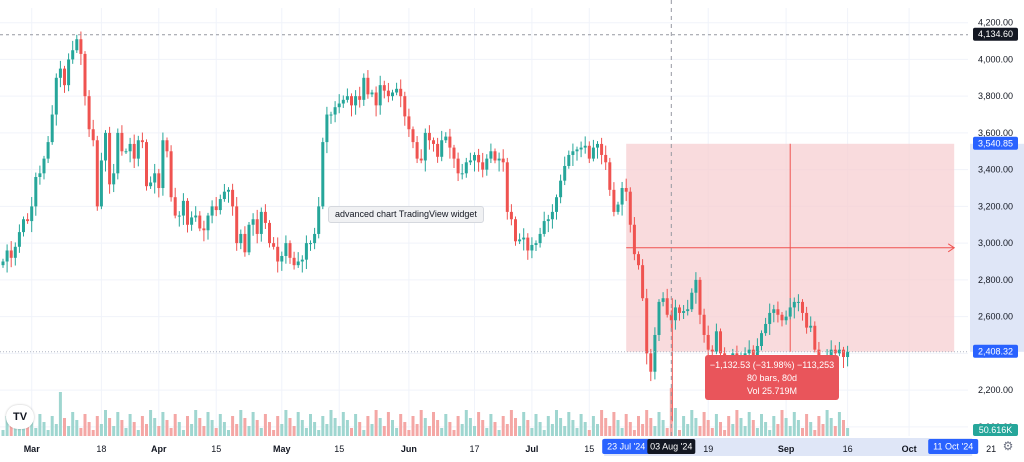 Image resolution: width=1024 pixels, height=462 pixels. What do you see at coordinates (101, 449) in the screenshot?
I see `x-tick-label: 18` at bounding box center [101, 449].